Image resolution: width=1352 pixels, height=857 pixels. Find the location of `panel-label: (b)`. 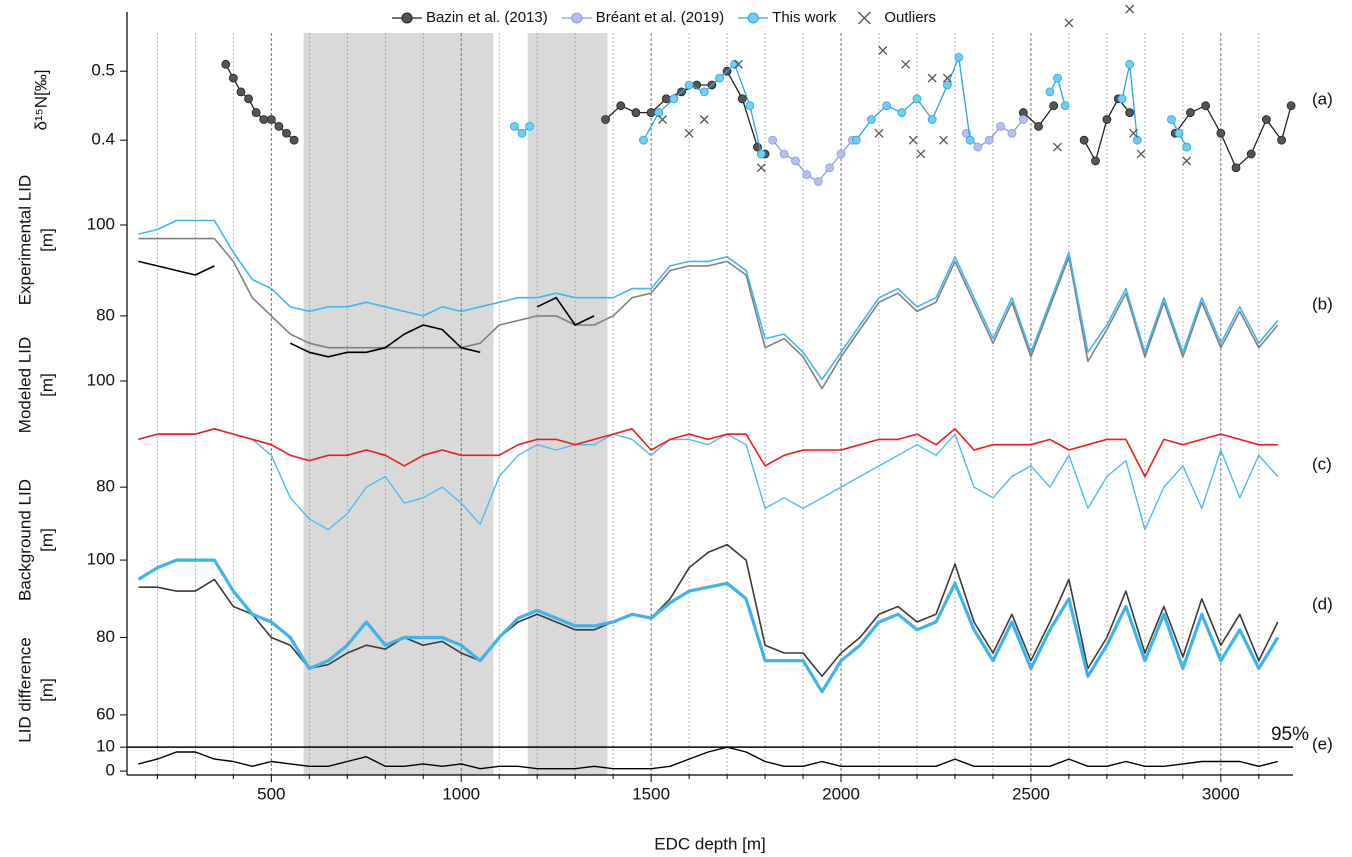

panel-label: (b) is located at coordinates (1322, 303).